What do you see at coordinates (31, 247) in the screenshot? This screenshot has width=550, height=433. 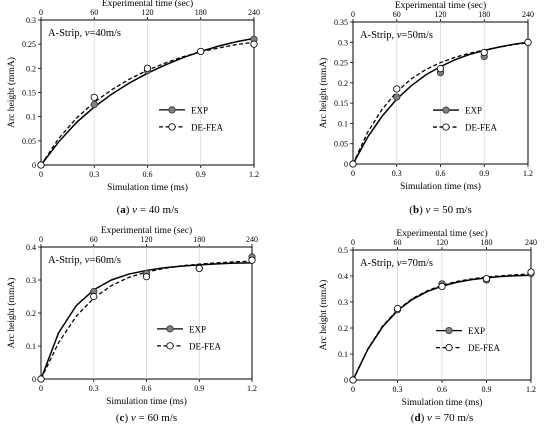 I see `y-tick-label: 0.4` at bounding box center [31, 247].